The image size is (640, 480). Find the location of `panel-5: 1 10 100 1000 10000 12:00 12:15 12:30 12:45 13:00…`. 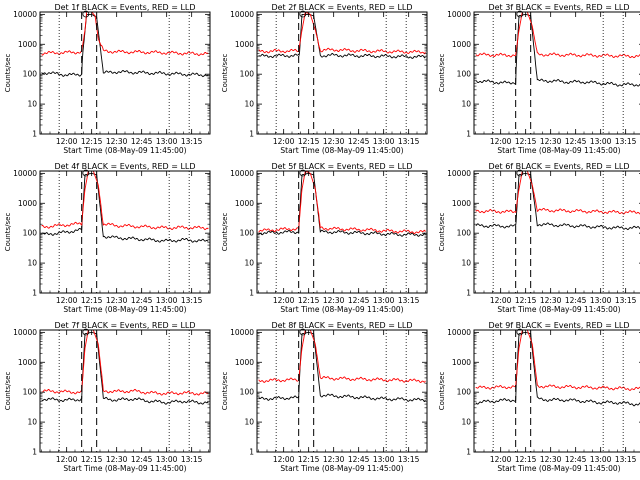

panel-5: 1 10 100 1000 10000 12:00 12:15 12:30 12:45 13:00… is located at coordinates (324, 238).